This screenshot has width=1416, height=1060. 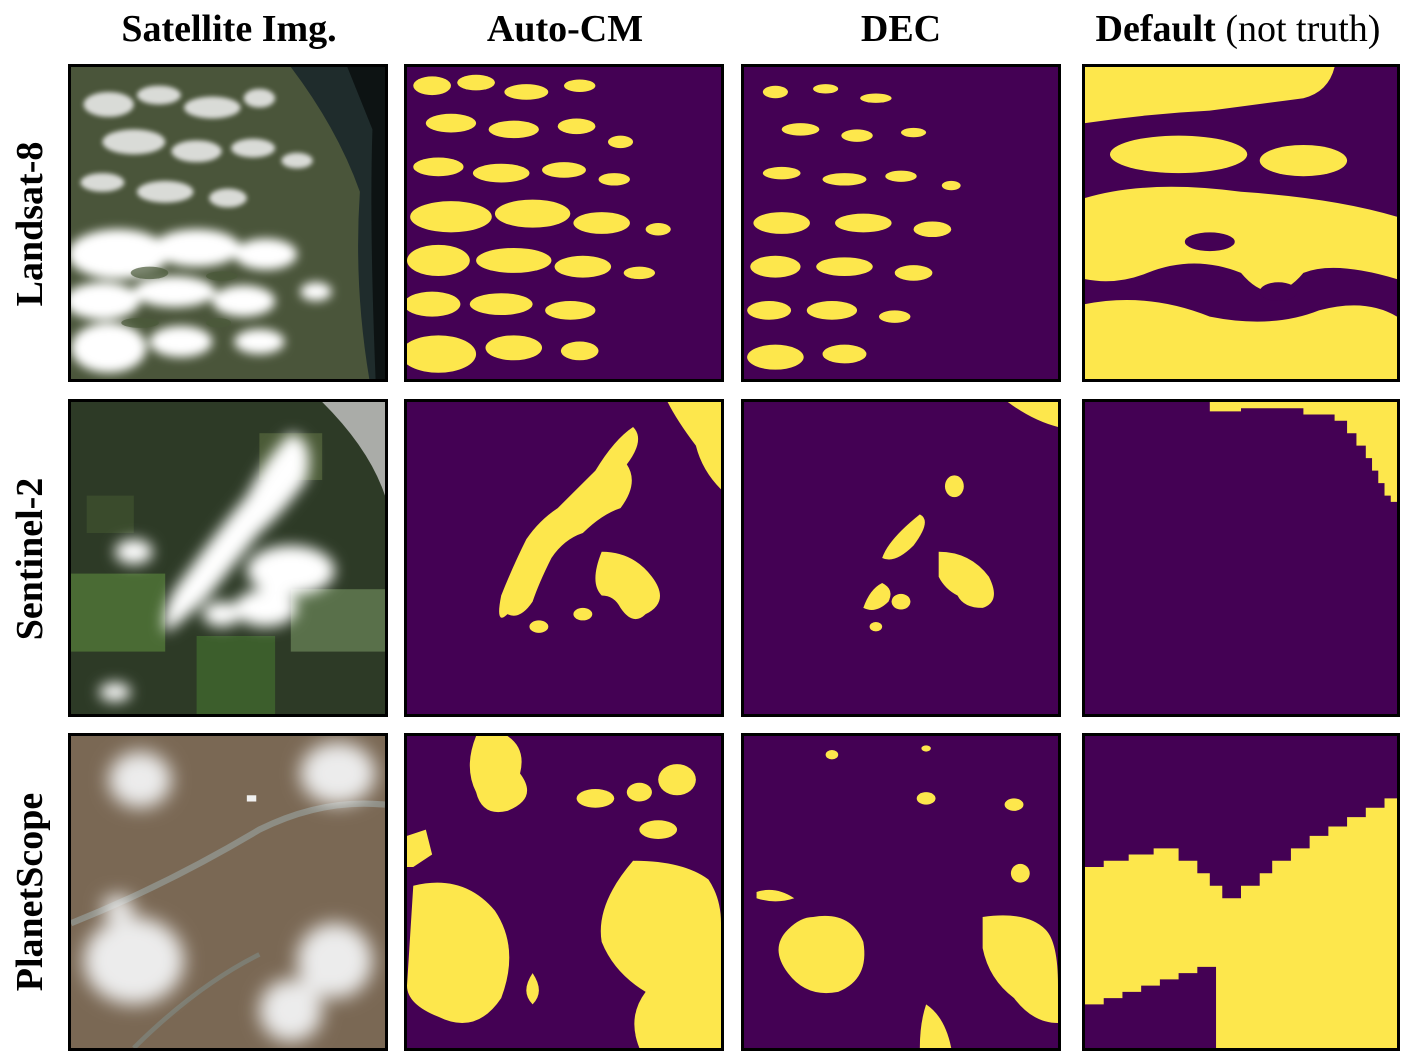 What do you see at coordinates (1298, 29) in the screenshot?
I see `default-note: (not truth)` at bounding box center [1298, 29].